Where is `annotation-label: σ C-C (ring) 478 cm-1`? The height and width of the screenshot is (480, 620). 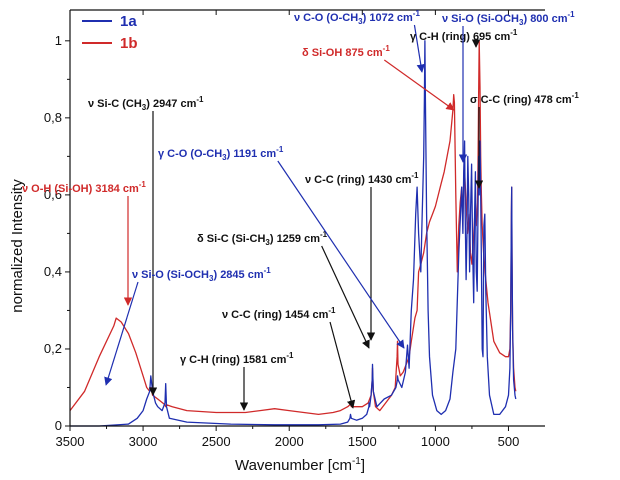 annotation-label: σ C-C (ring) 478 cm-1 is located at coordinates (524, 98).